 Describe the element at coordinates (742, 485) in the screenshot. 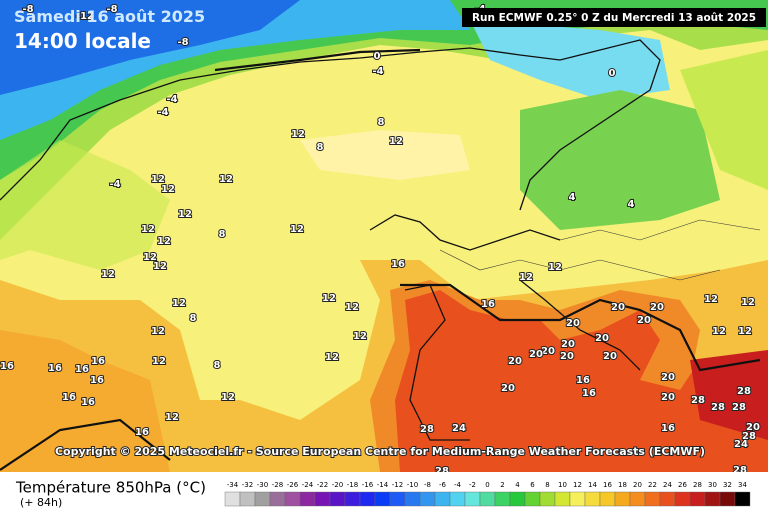

I see `scale-label: 34` at that location.